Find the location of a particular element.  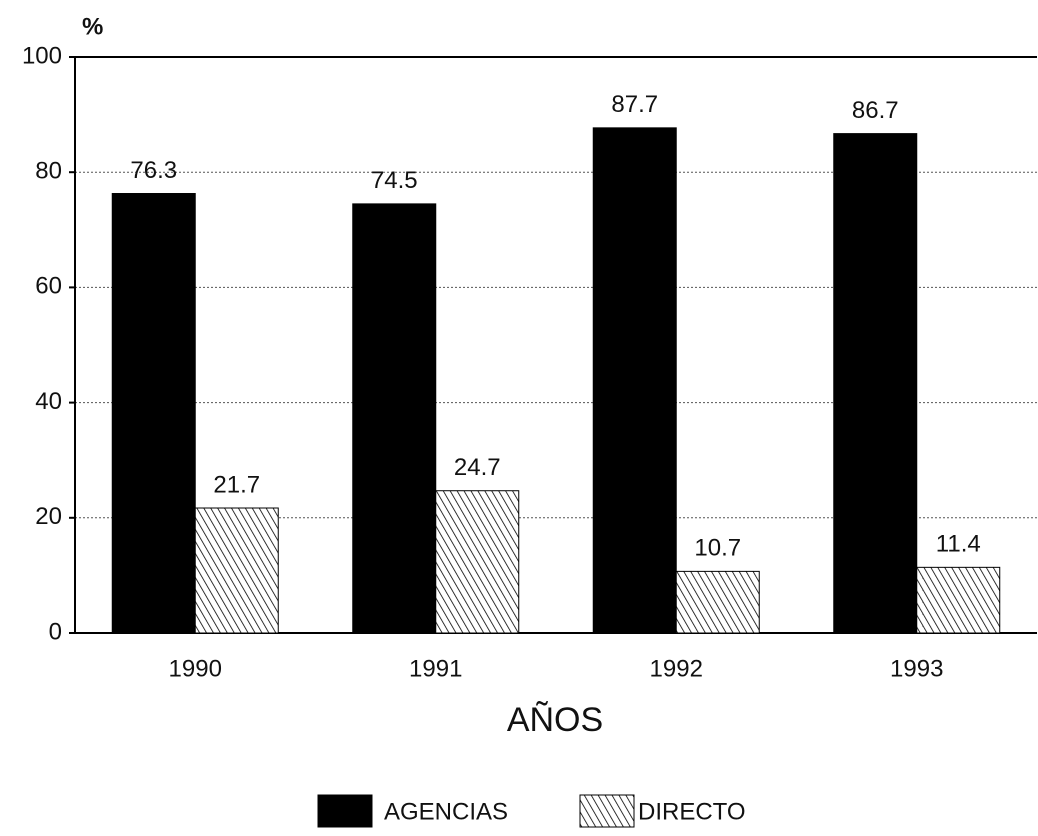

legend-label: AGENCIAS is located at coordinates (446, 811).